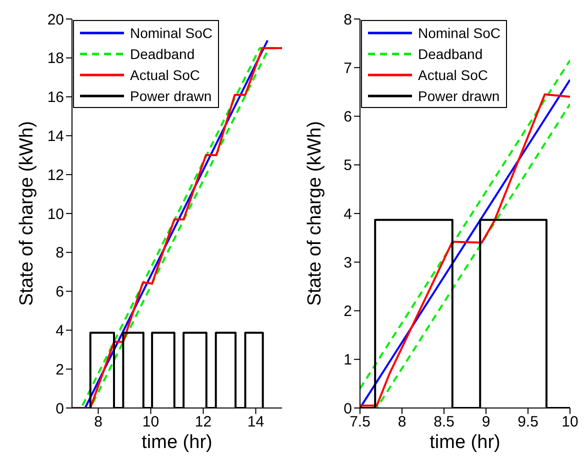 The image size is (587, 462). What do you see at coordinates (348, 360) in the screenshot?
I see `y-tick-label: 1` at bounding box center [348, 360].